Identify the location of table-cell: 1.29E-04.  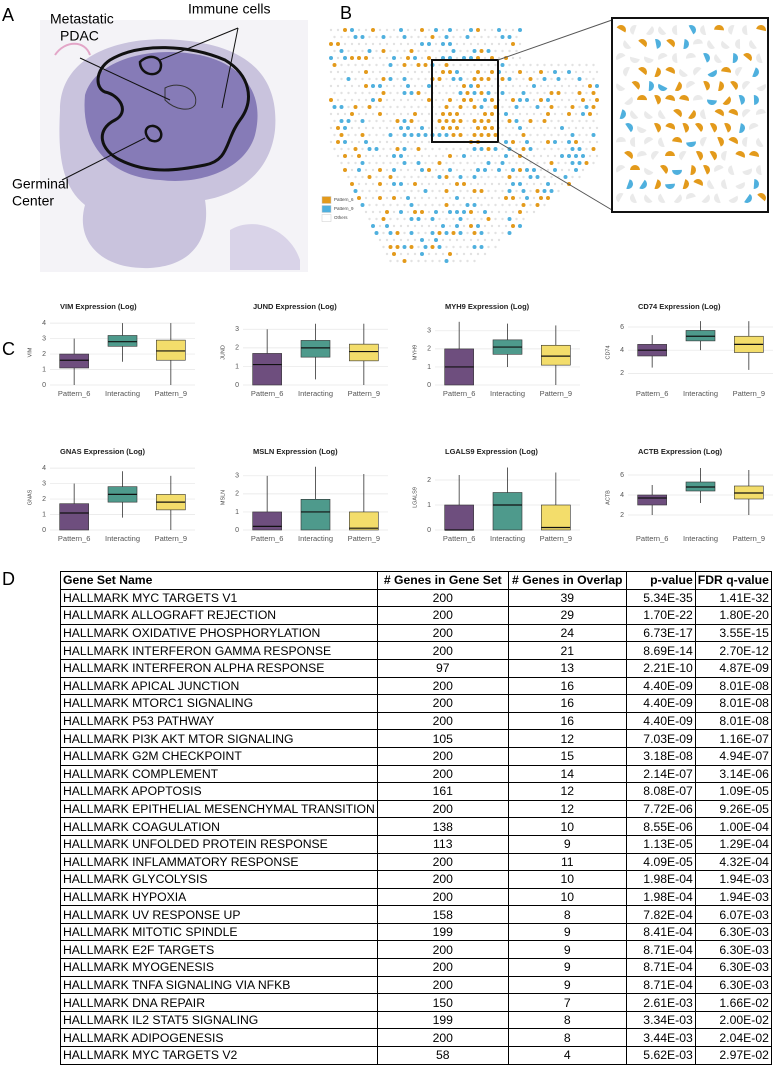
(733, 844).